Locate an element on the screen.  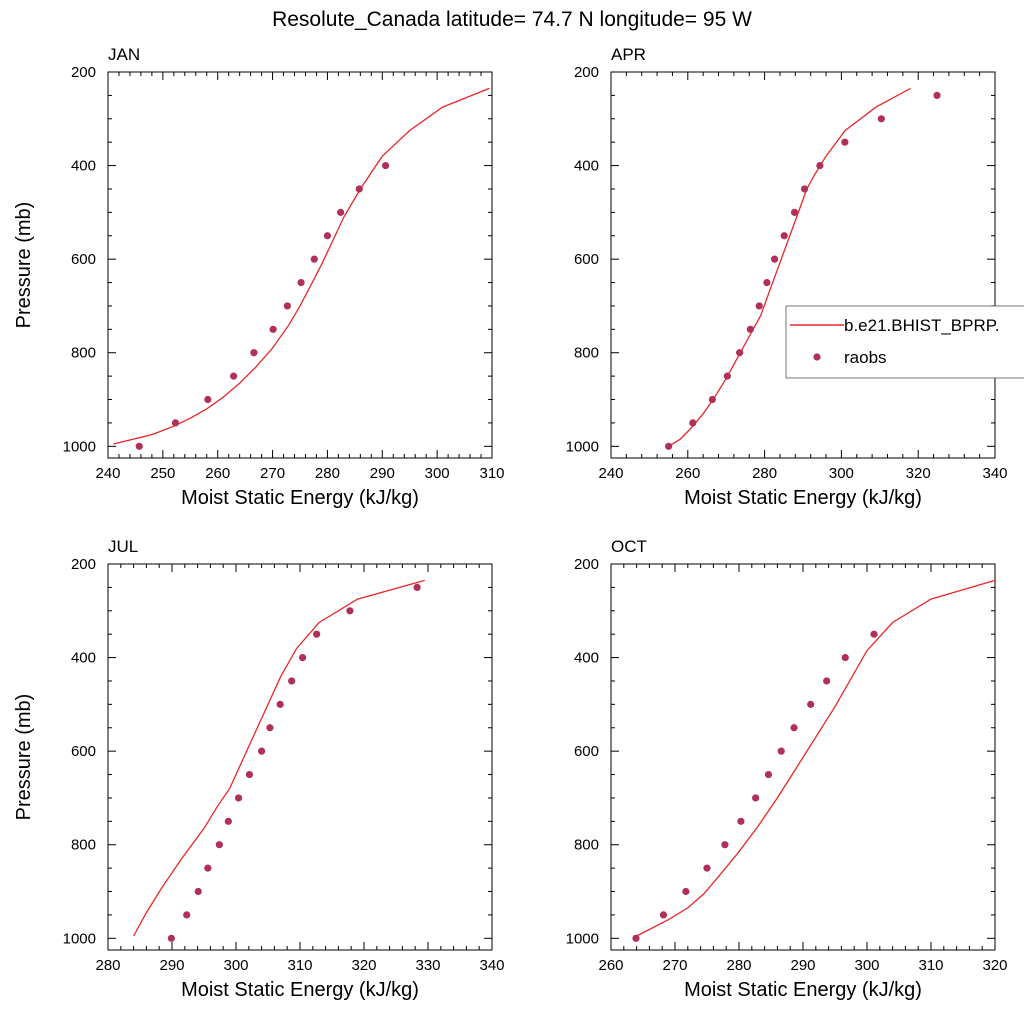
x-tick-label: 340 is located at coordinates (491, 965).